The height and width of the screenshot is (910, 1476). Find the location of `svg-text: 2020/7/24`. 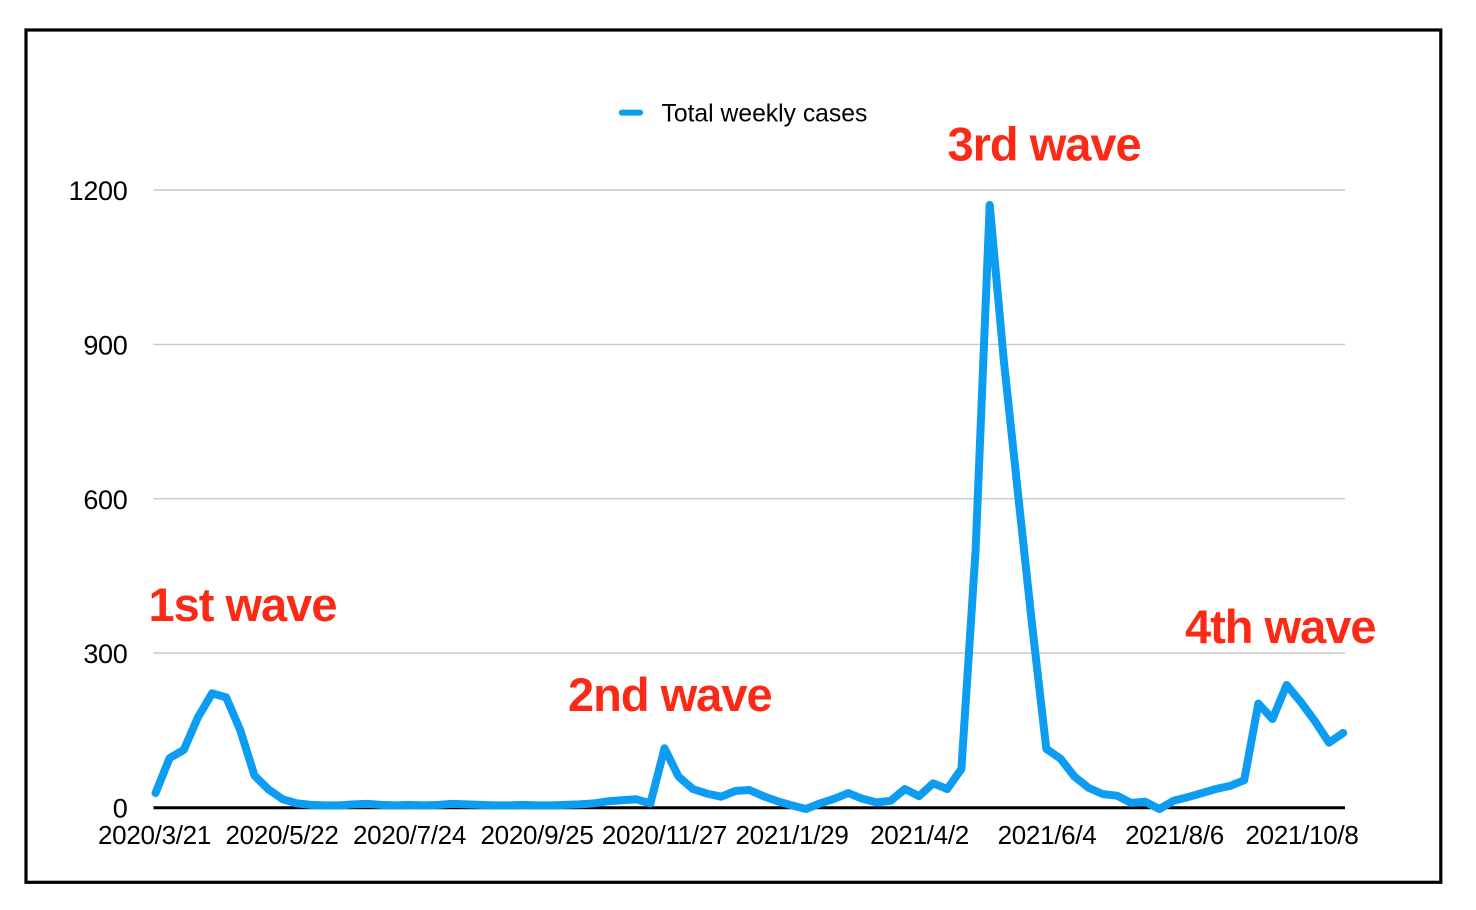

svg-text: 2020/7/24 is located at coordinates (409, 835).